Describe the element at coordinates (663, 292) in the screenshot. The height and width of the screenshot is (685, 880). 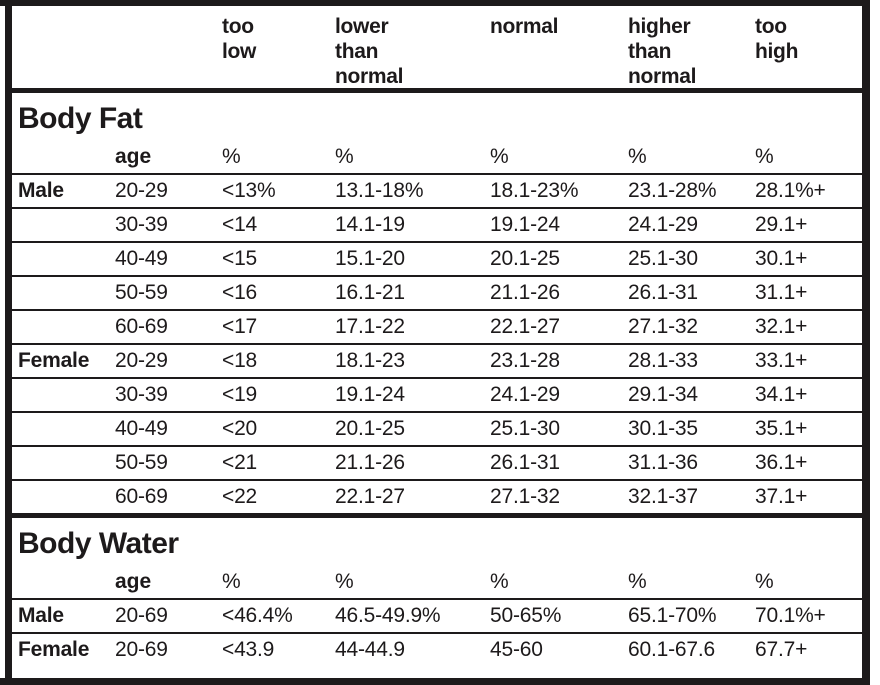
I see `higher-than-normal-cell: 26.1-31` at that location.